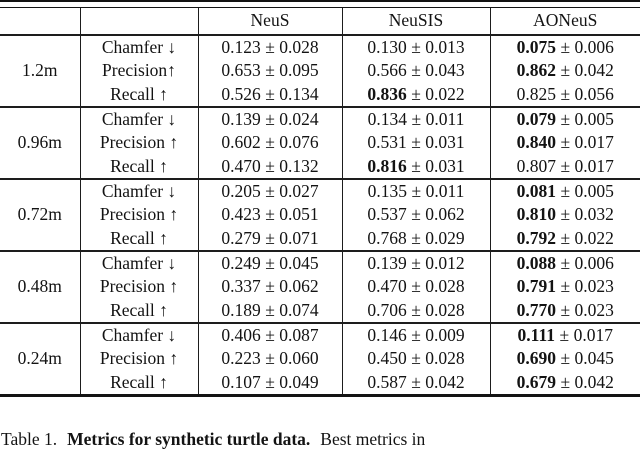  Describe the element at coordinates (565, 311) in the screenshot. I see `value-cell: 0.770 ±0.023` at that location.